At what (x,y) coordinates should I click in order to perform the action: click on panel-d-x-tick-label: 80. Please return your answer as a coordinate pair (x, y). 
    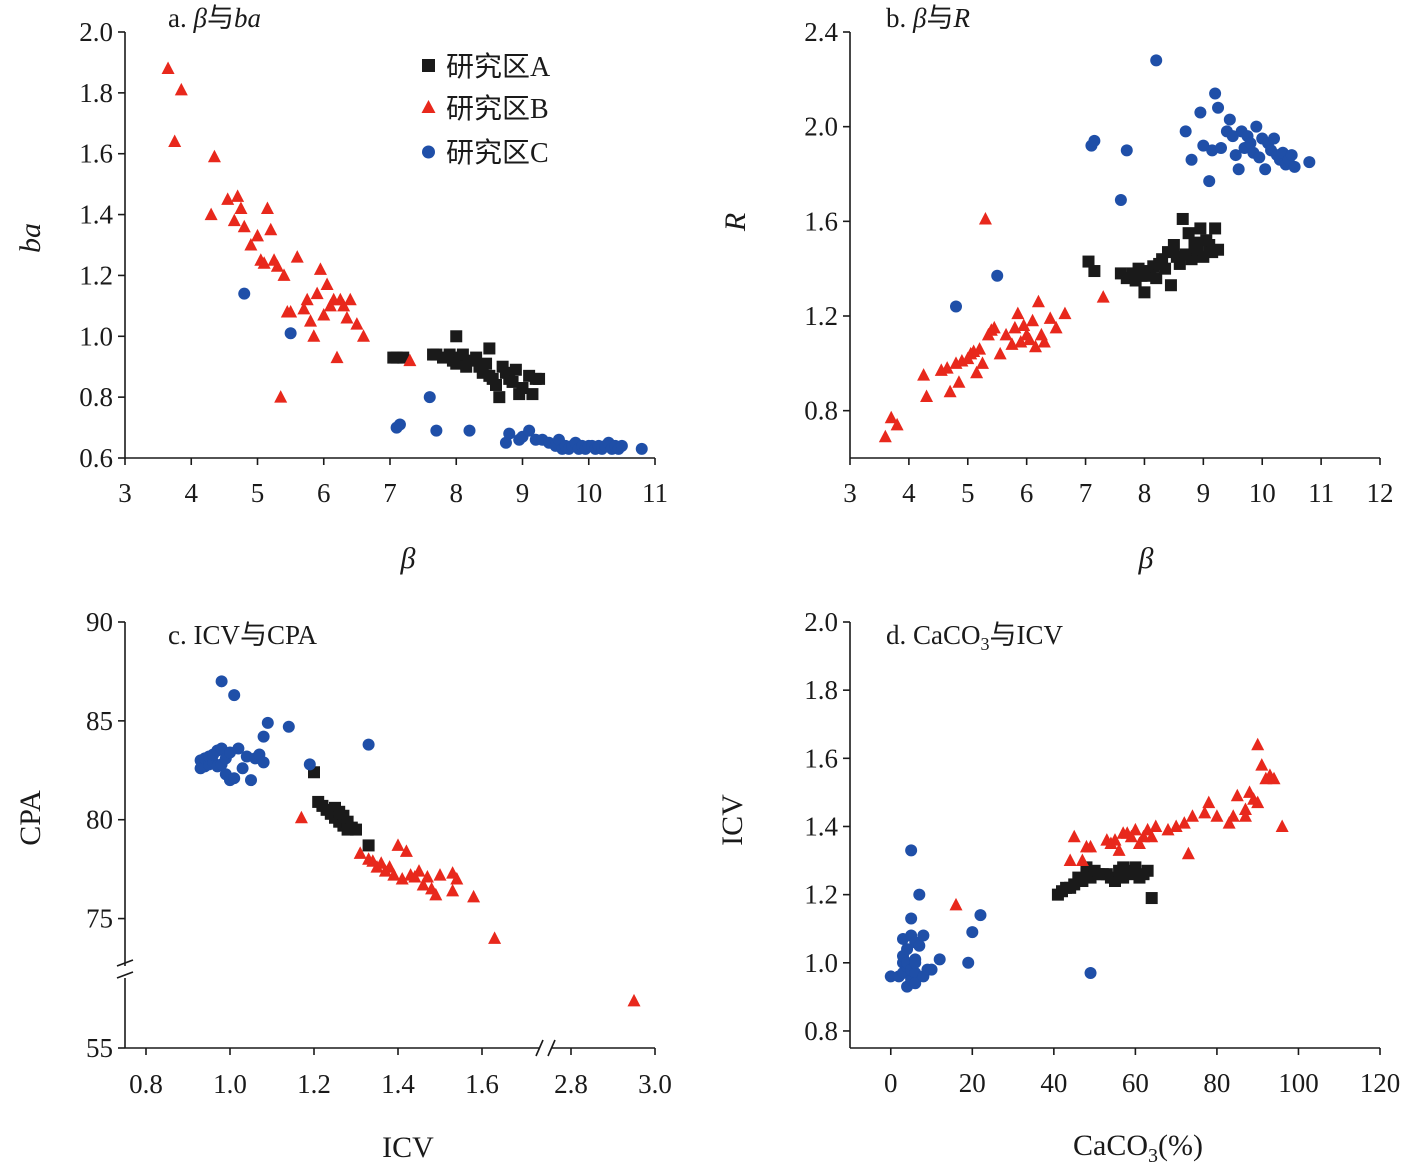
    Looking at the image, I should click on (1216, 1083).